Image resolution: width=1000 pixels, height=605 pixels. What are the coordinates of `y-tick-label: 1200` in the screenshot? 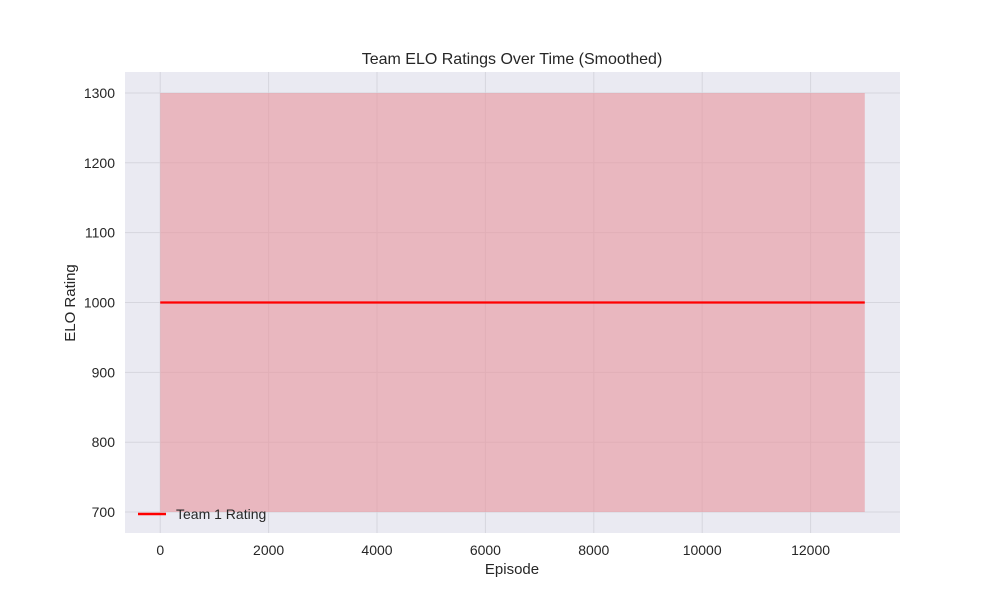 It's located at (99, 163).